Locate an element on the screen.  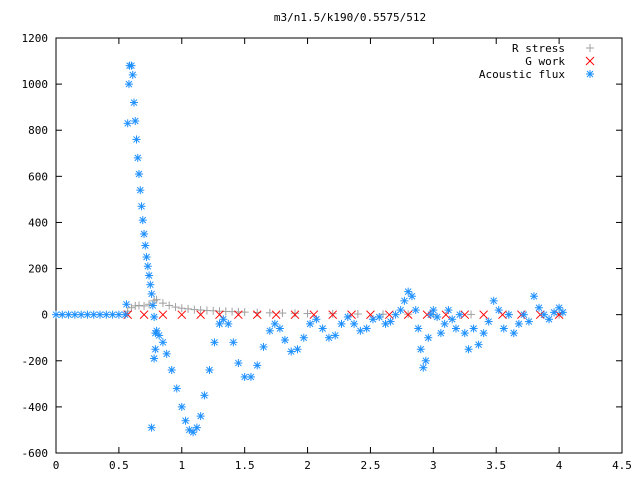
y-tick-label: 1000 is located at coordinates (35, 84).